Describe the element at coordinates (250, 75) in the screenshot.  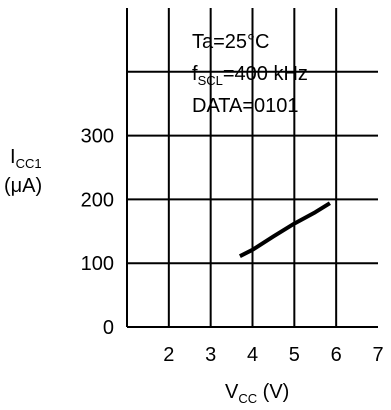
I see `annotation-frequency: fSCL=400 kHz` at that location.